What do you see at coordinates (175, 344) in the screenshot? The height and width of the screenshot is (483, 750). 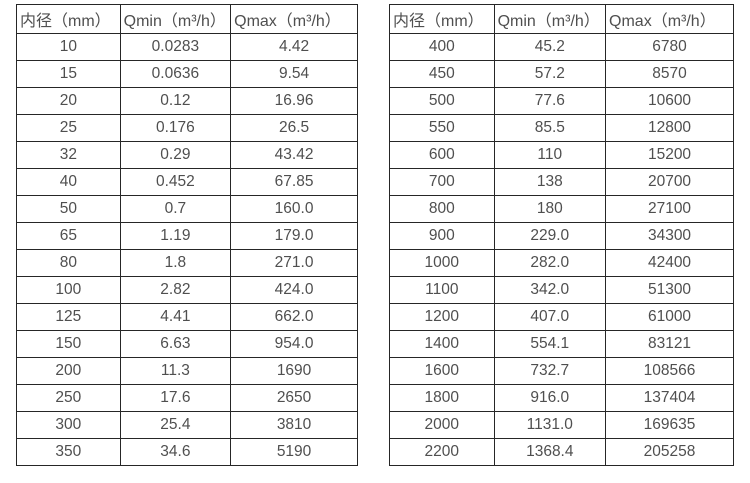 I see `table-cell: 6.63` at bounding box center [175, 344].